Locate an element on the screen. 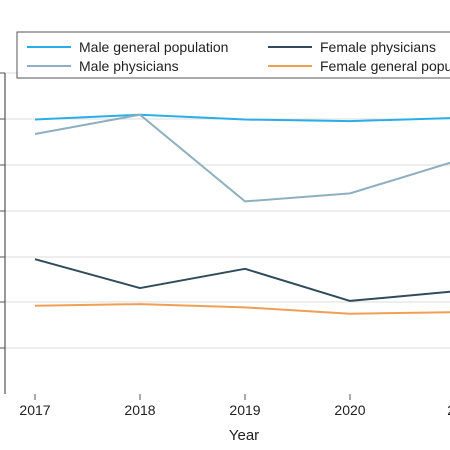 This screenshot has height=450, width=450. legend-label: Male general population is located at coordinates (153, 47).